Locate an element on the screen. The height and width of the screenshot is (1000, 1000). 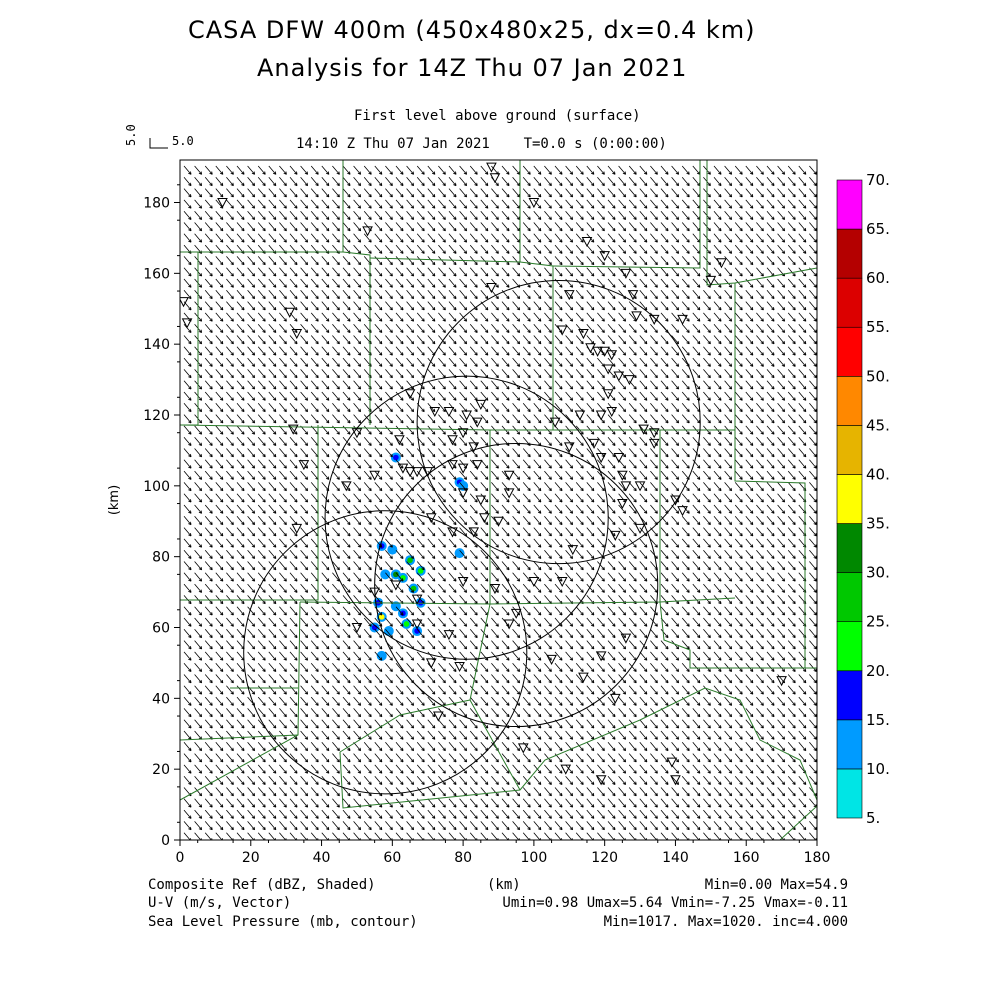
footer-vector-field: U-V (m/s, Vector) is located at coordinates (220, 903).